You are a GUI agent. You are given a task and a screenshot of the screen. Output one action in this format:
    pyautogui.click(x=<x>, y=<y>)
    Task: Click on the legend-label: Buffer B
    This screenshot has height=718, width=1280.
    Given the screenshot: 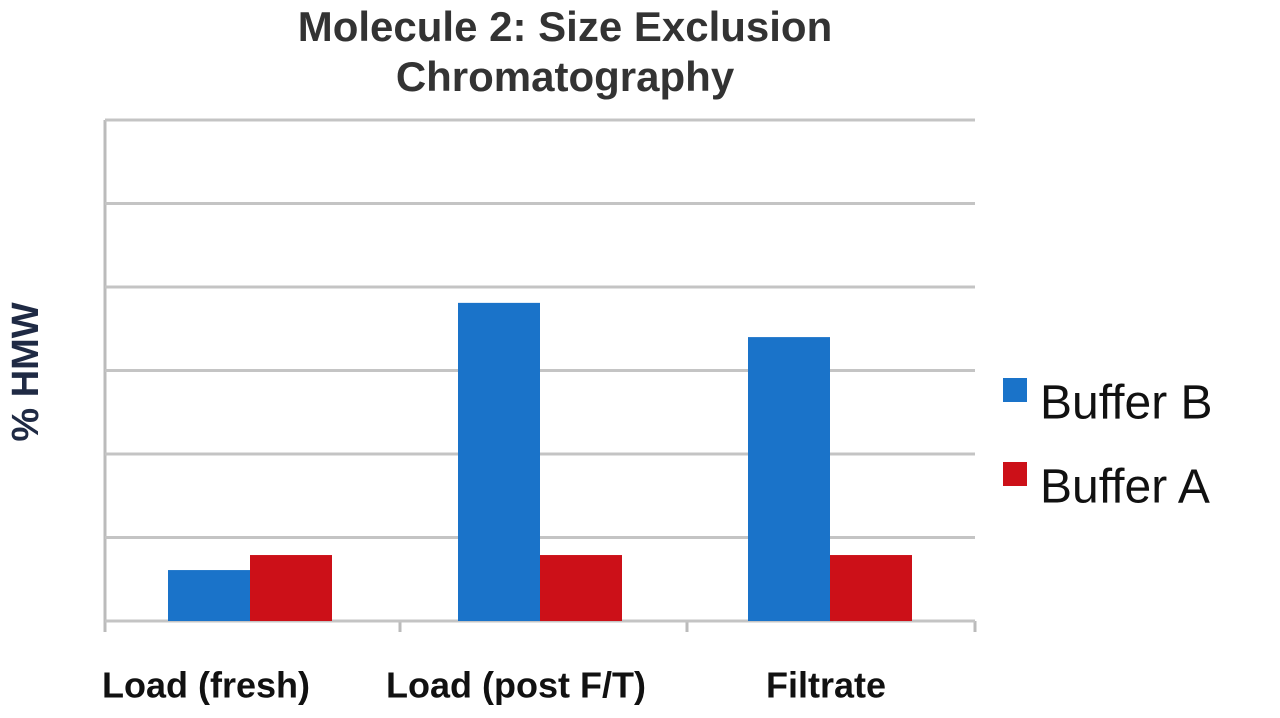 What is the action you would take?
    pyautogui.click(x=1126, y=403)
    